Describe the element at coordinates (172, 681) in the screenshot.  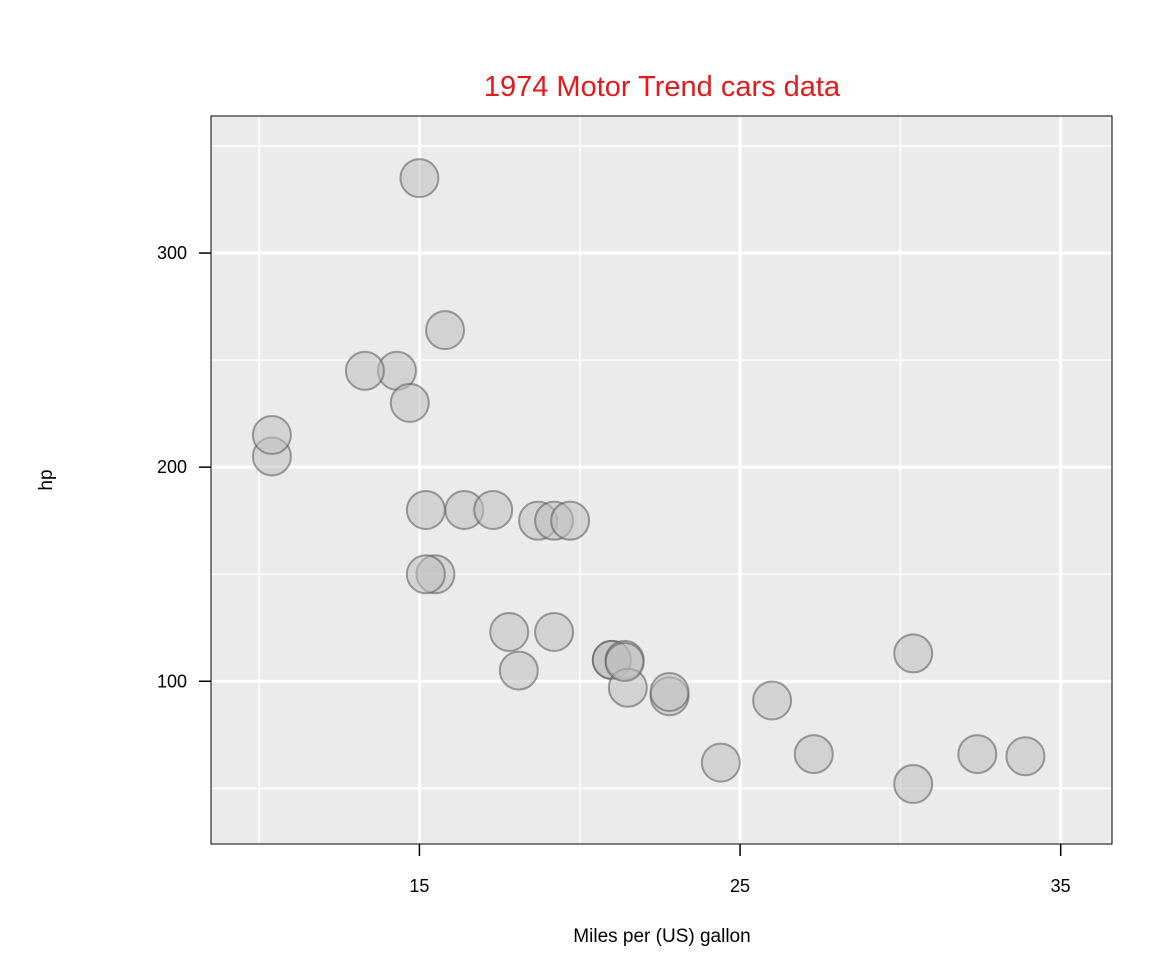
I see `y-tick-label: 100` at that location.